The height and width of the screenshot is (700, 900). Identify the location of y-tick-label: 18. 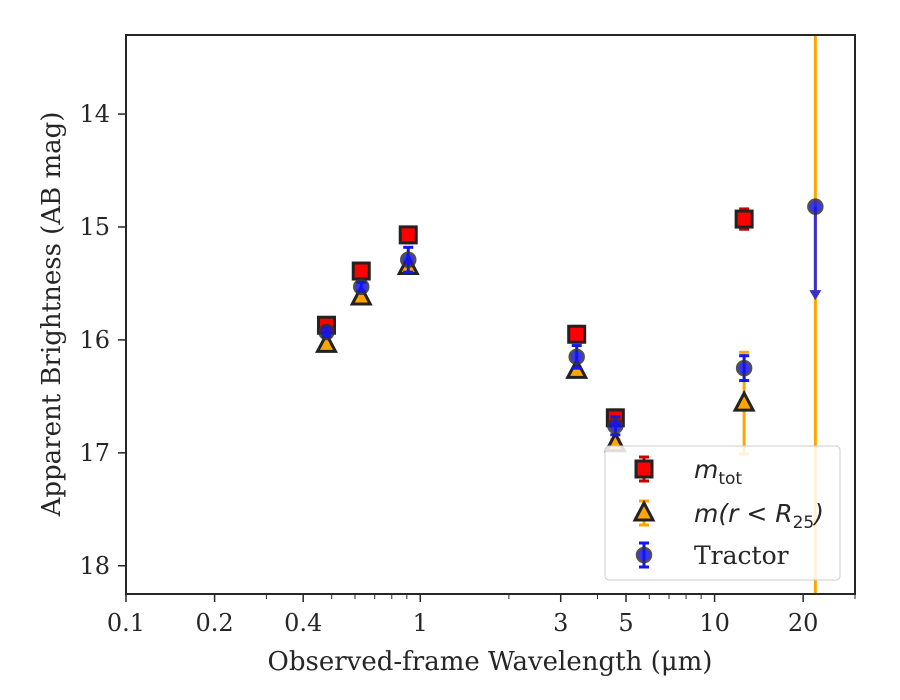
(94, 566).